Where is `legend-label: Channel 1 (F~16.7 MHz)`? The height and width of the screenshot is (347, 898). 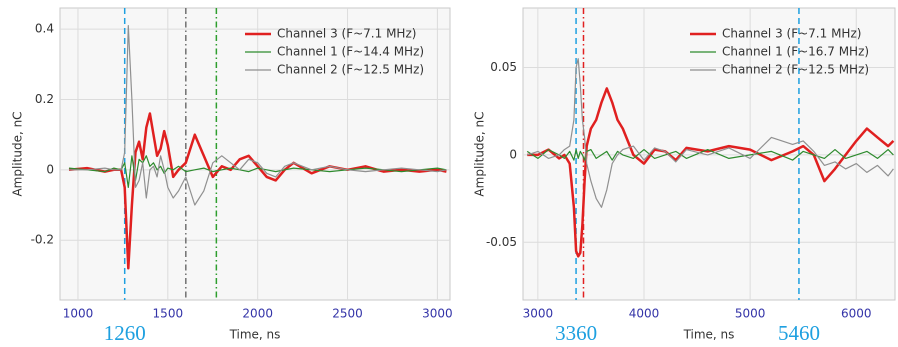
legend-label: Channel 1 (F~16.7 MHz) is located at coordinates (795, 52).